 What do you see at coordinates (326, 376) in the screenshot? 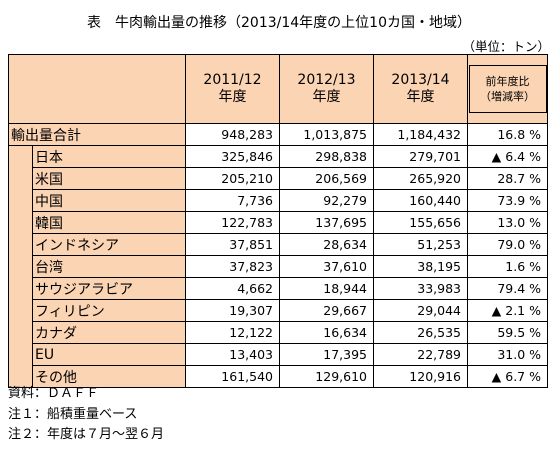
I see `cell-2012-13: 129,610` at bounding box center [326, 376].